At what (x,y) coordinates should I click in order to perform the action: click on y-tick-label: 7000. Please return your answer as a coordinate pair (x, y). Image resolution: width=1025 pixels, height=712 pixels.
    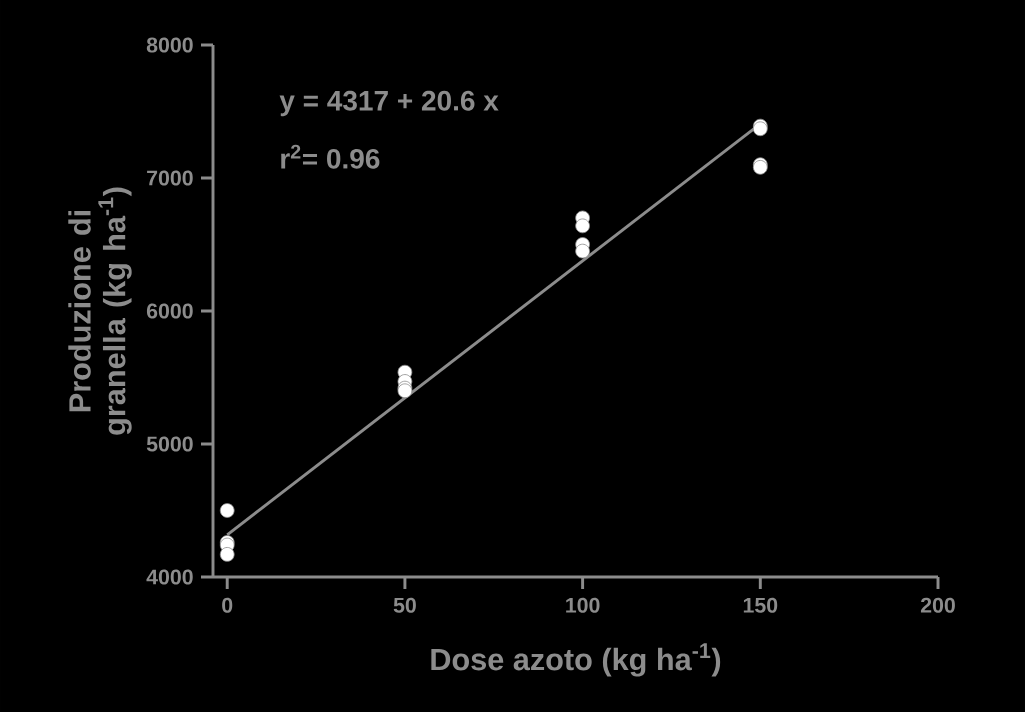
    Looking at the image, I should click on (170, 178).